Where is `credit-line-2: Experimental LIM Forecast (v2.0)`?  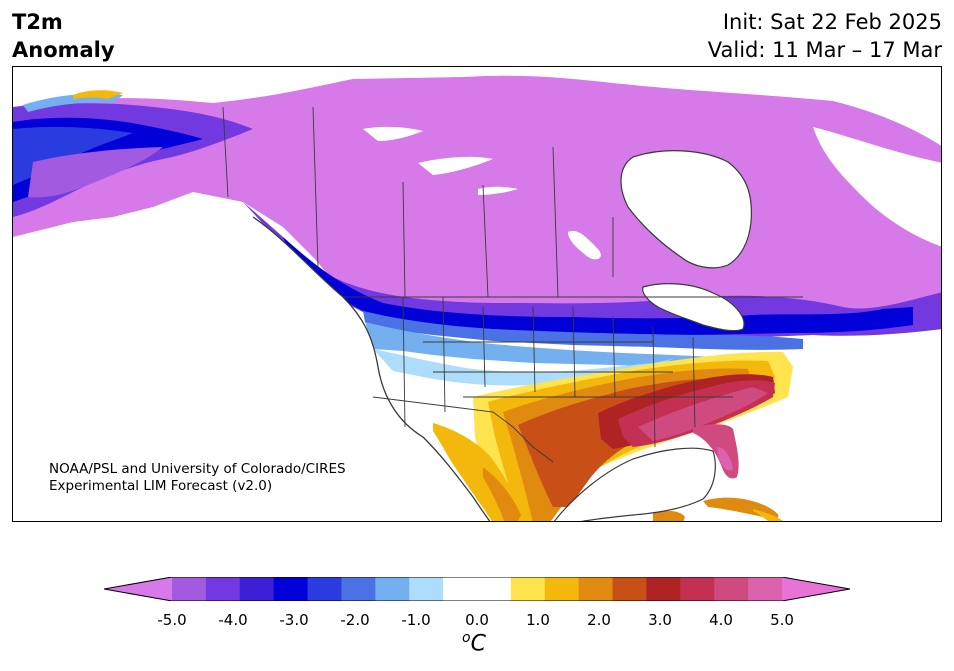 credit-line-2: Experimental LIM Forecast (v2.0) is located at coordinates (161, 486).